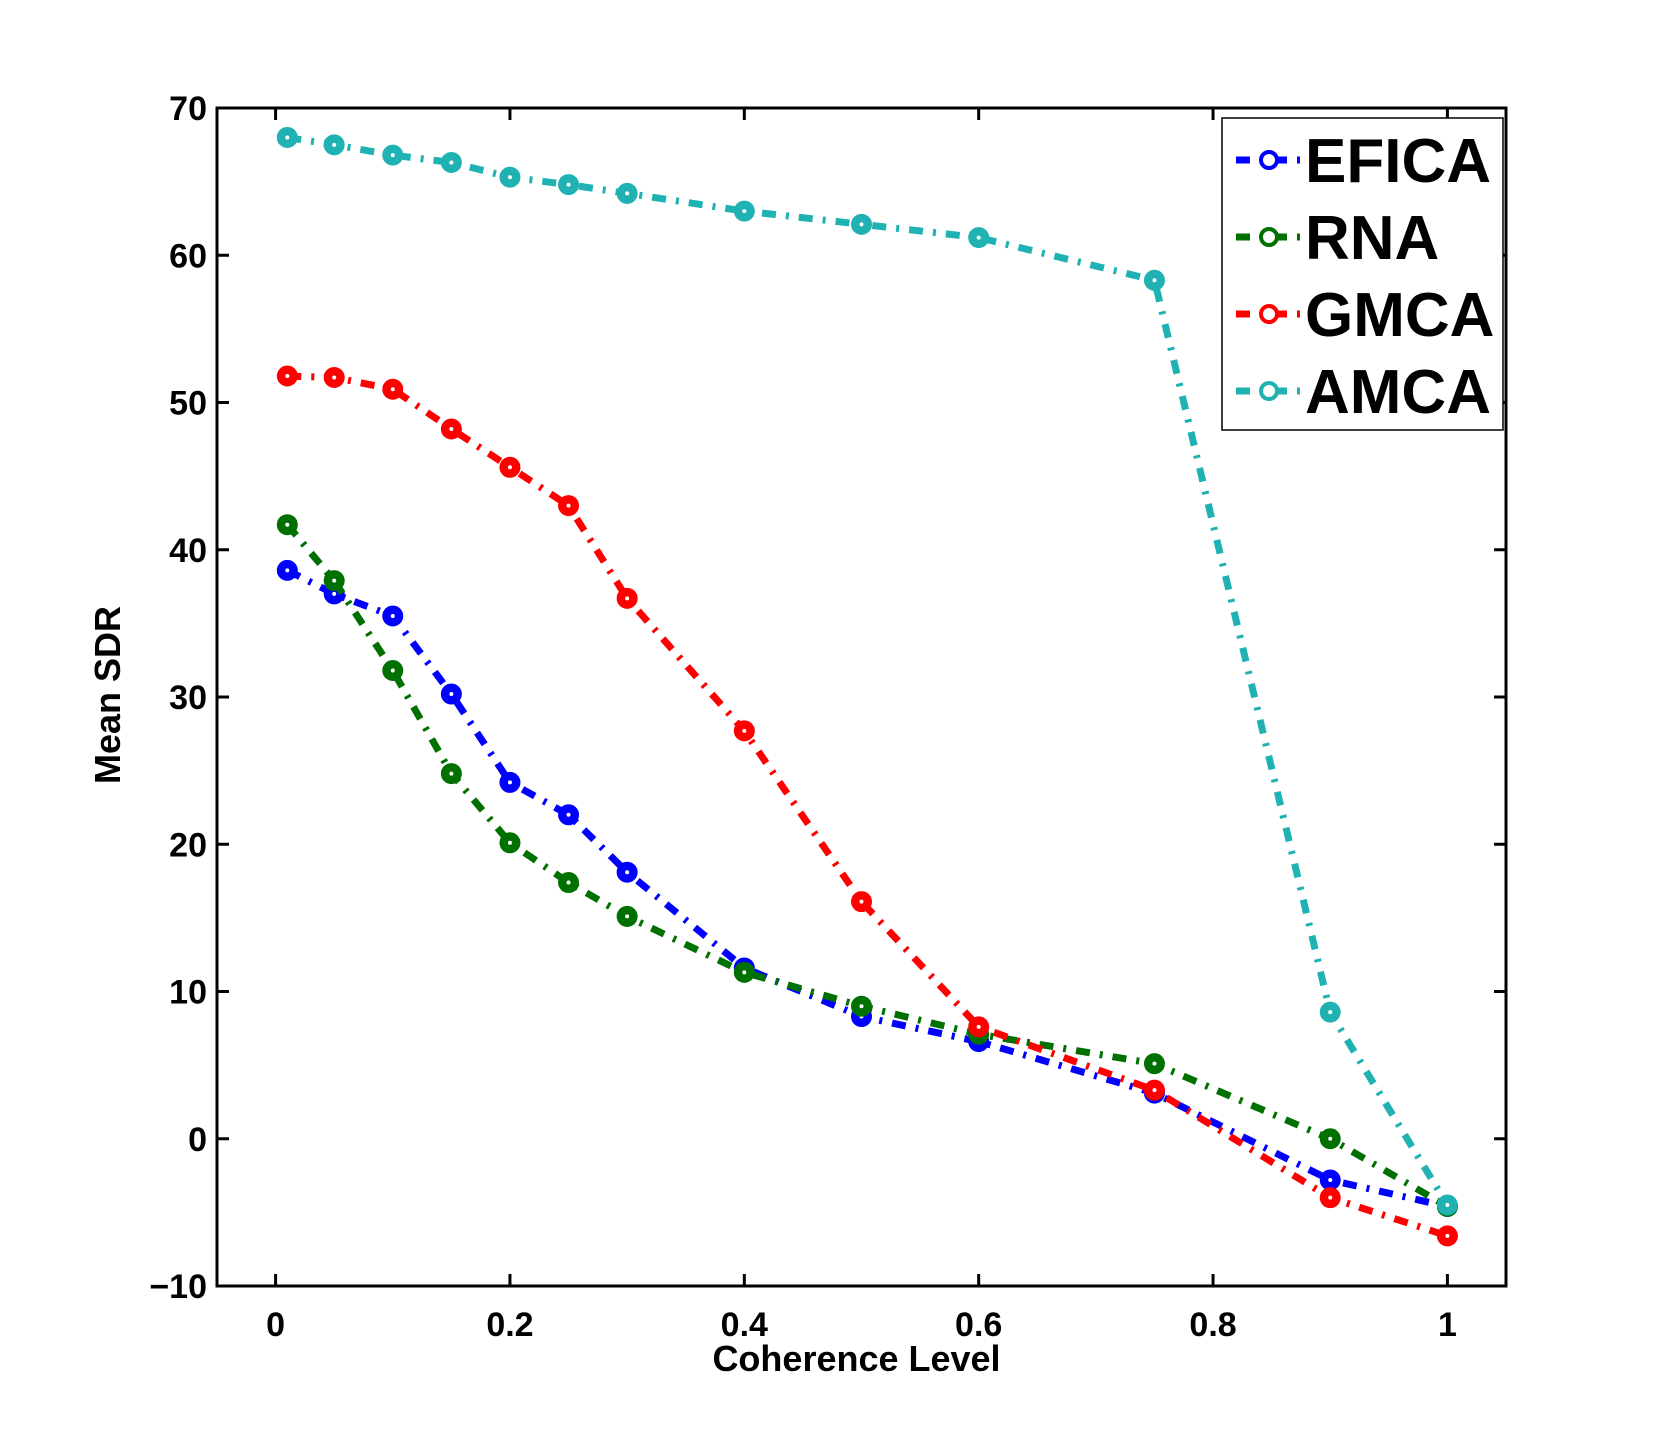 The width and height of the screenshot is (1654, 1439). What do you see at coordinates (1372, 238) in the screenshot?
I see `legend-label: RNA` at bounding box center [1372, 238].